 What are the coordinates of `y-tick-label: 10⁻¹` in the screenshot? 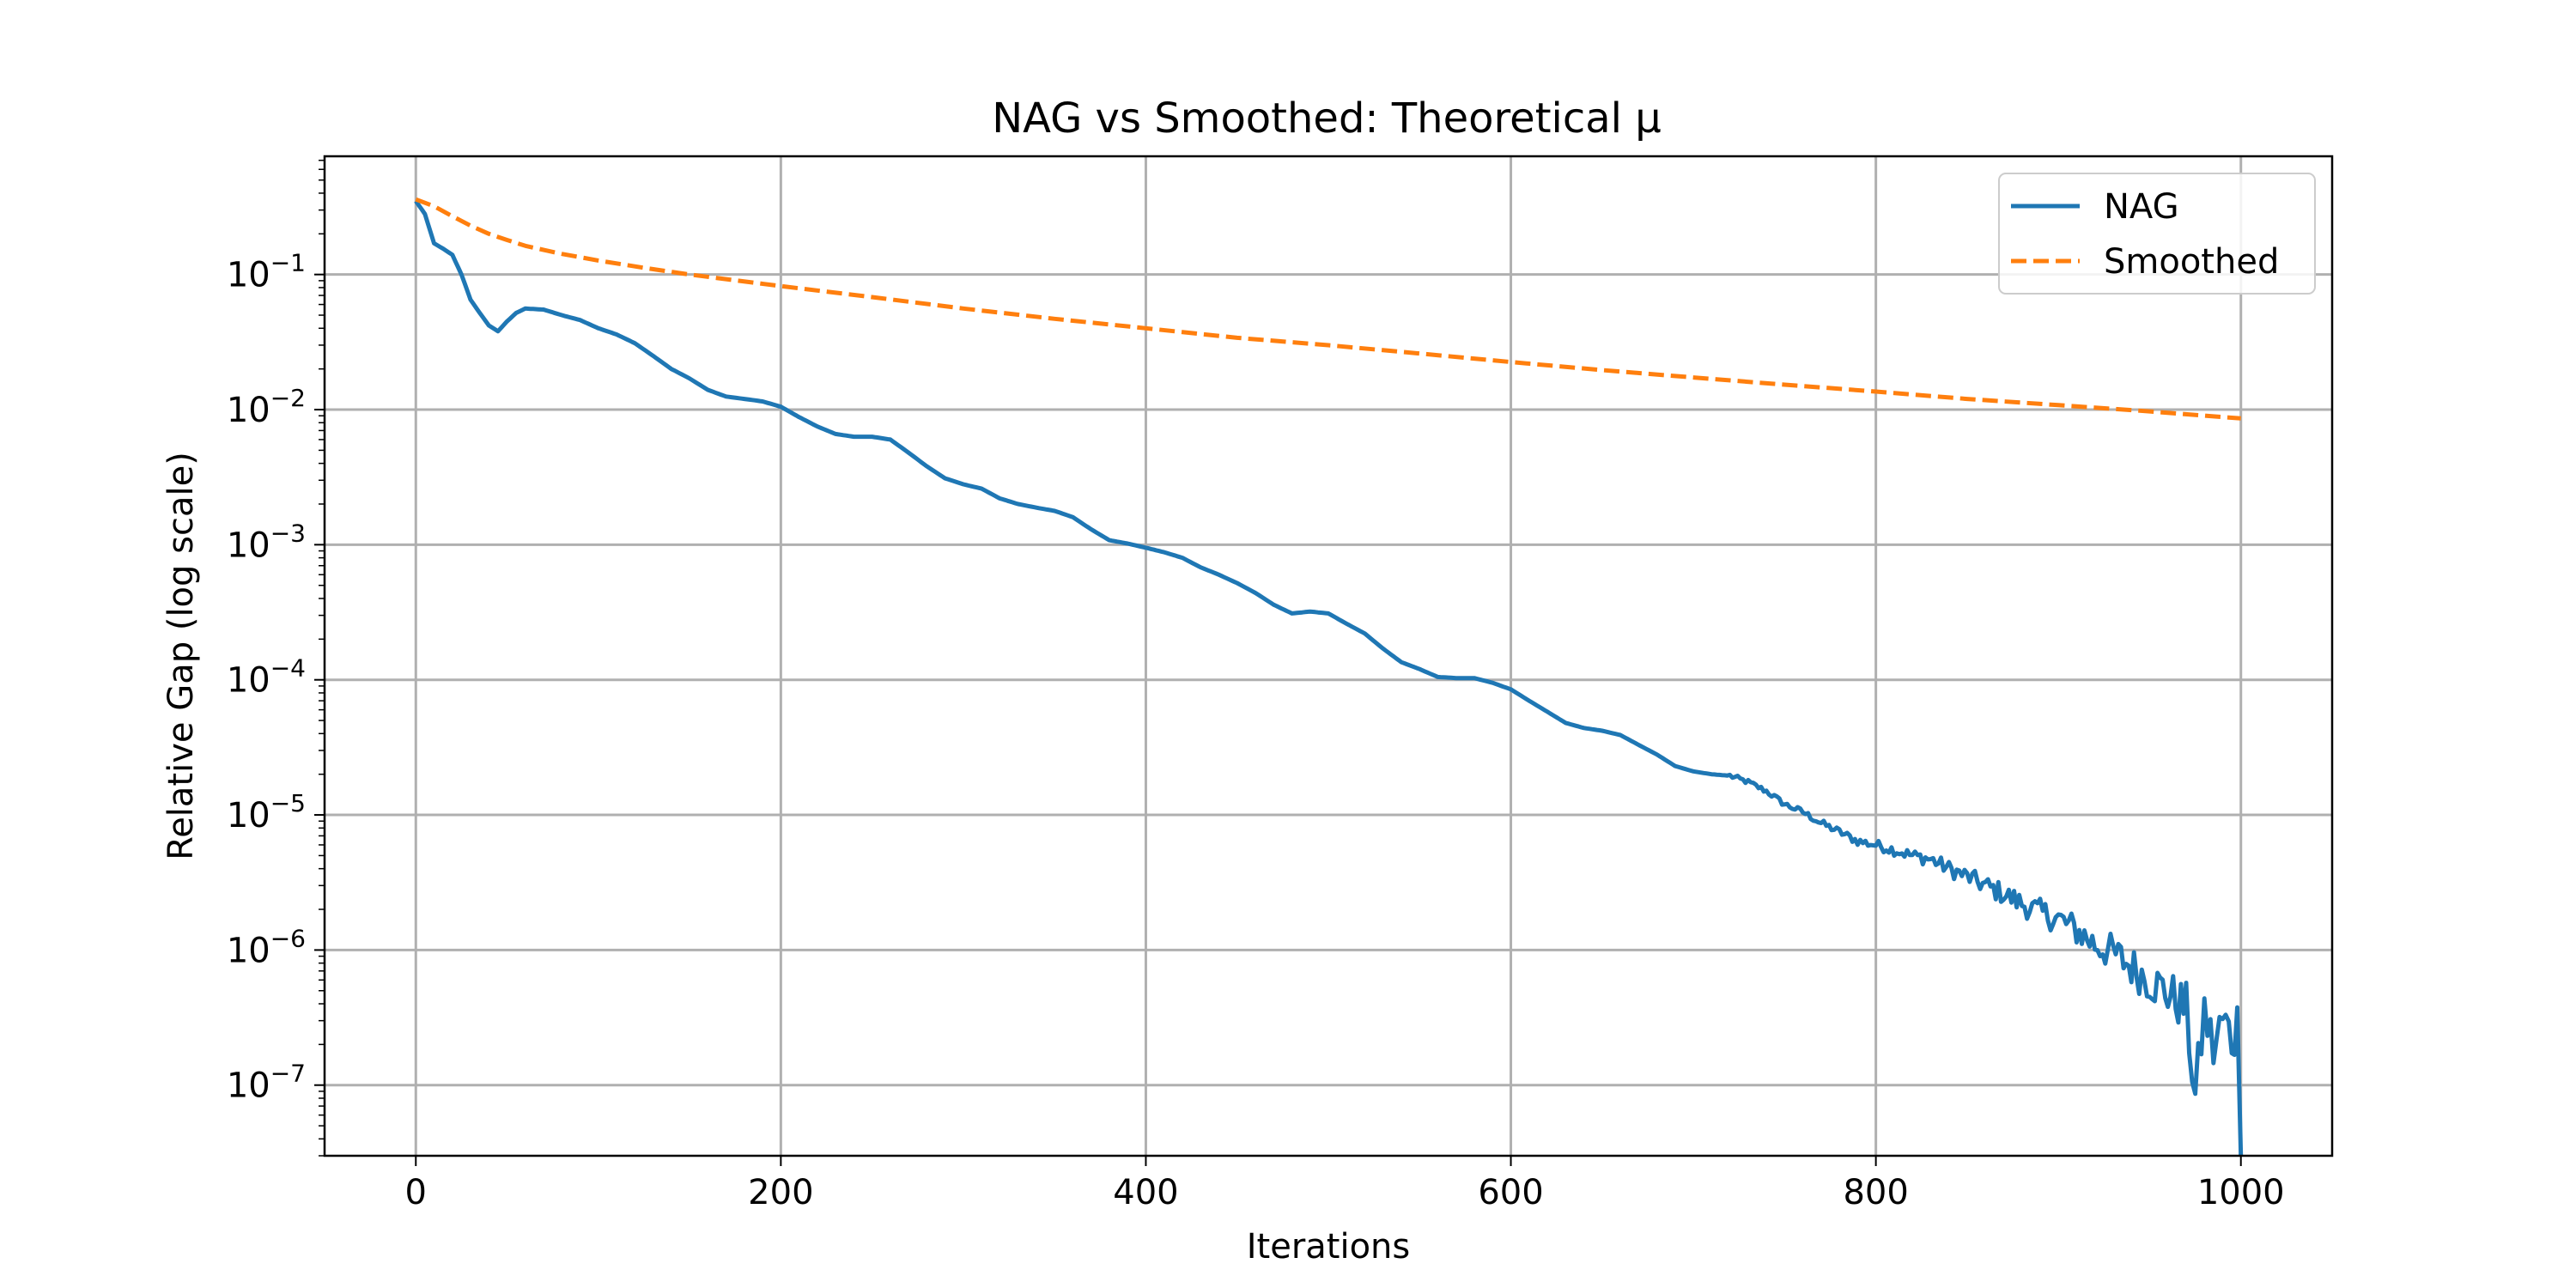 It's located at (266, 272).